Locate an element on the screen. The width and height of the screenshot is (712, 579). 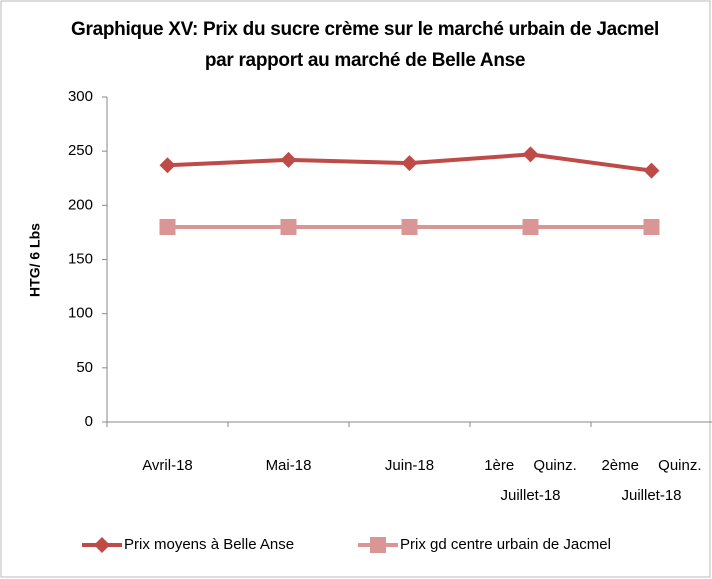
x-tick-label: Avril-18 is located at coordinates (167, 465).